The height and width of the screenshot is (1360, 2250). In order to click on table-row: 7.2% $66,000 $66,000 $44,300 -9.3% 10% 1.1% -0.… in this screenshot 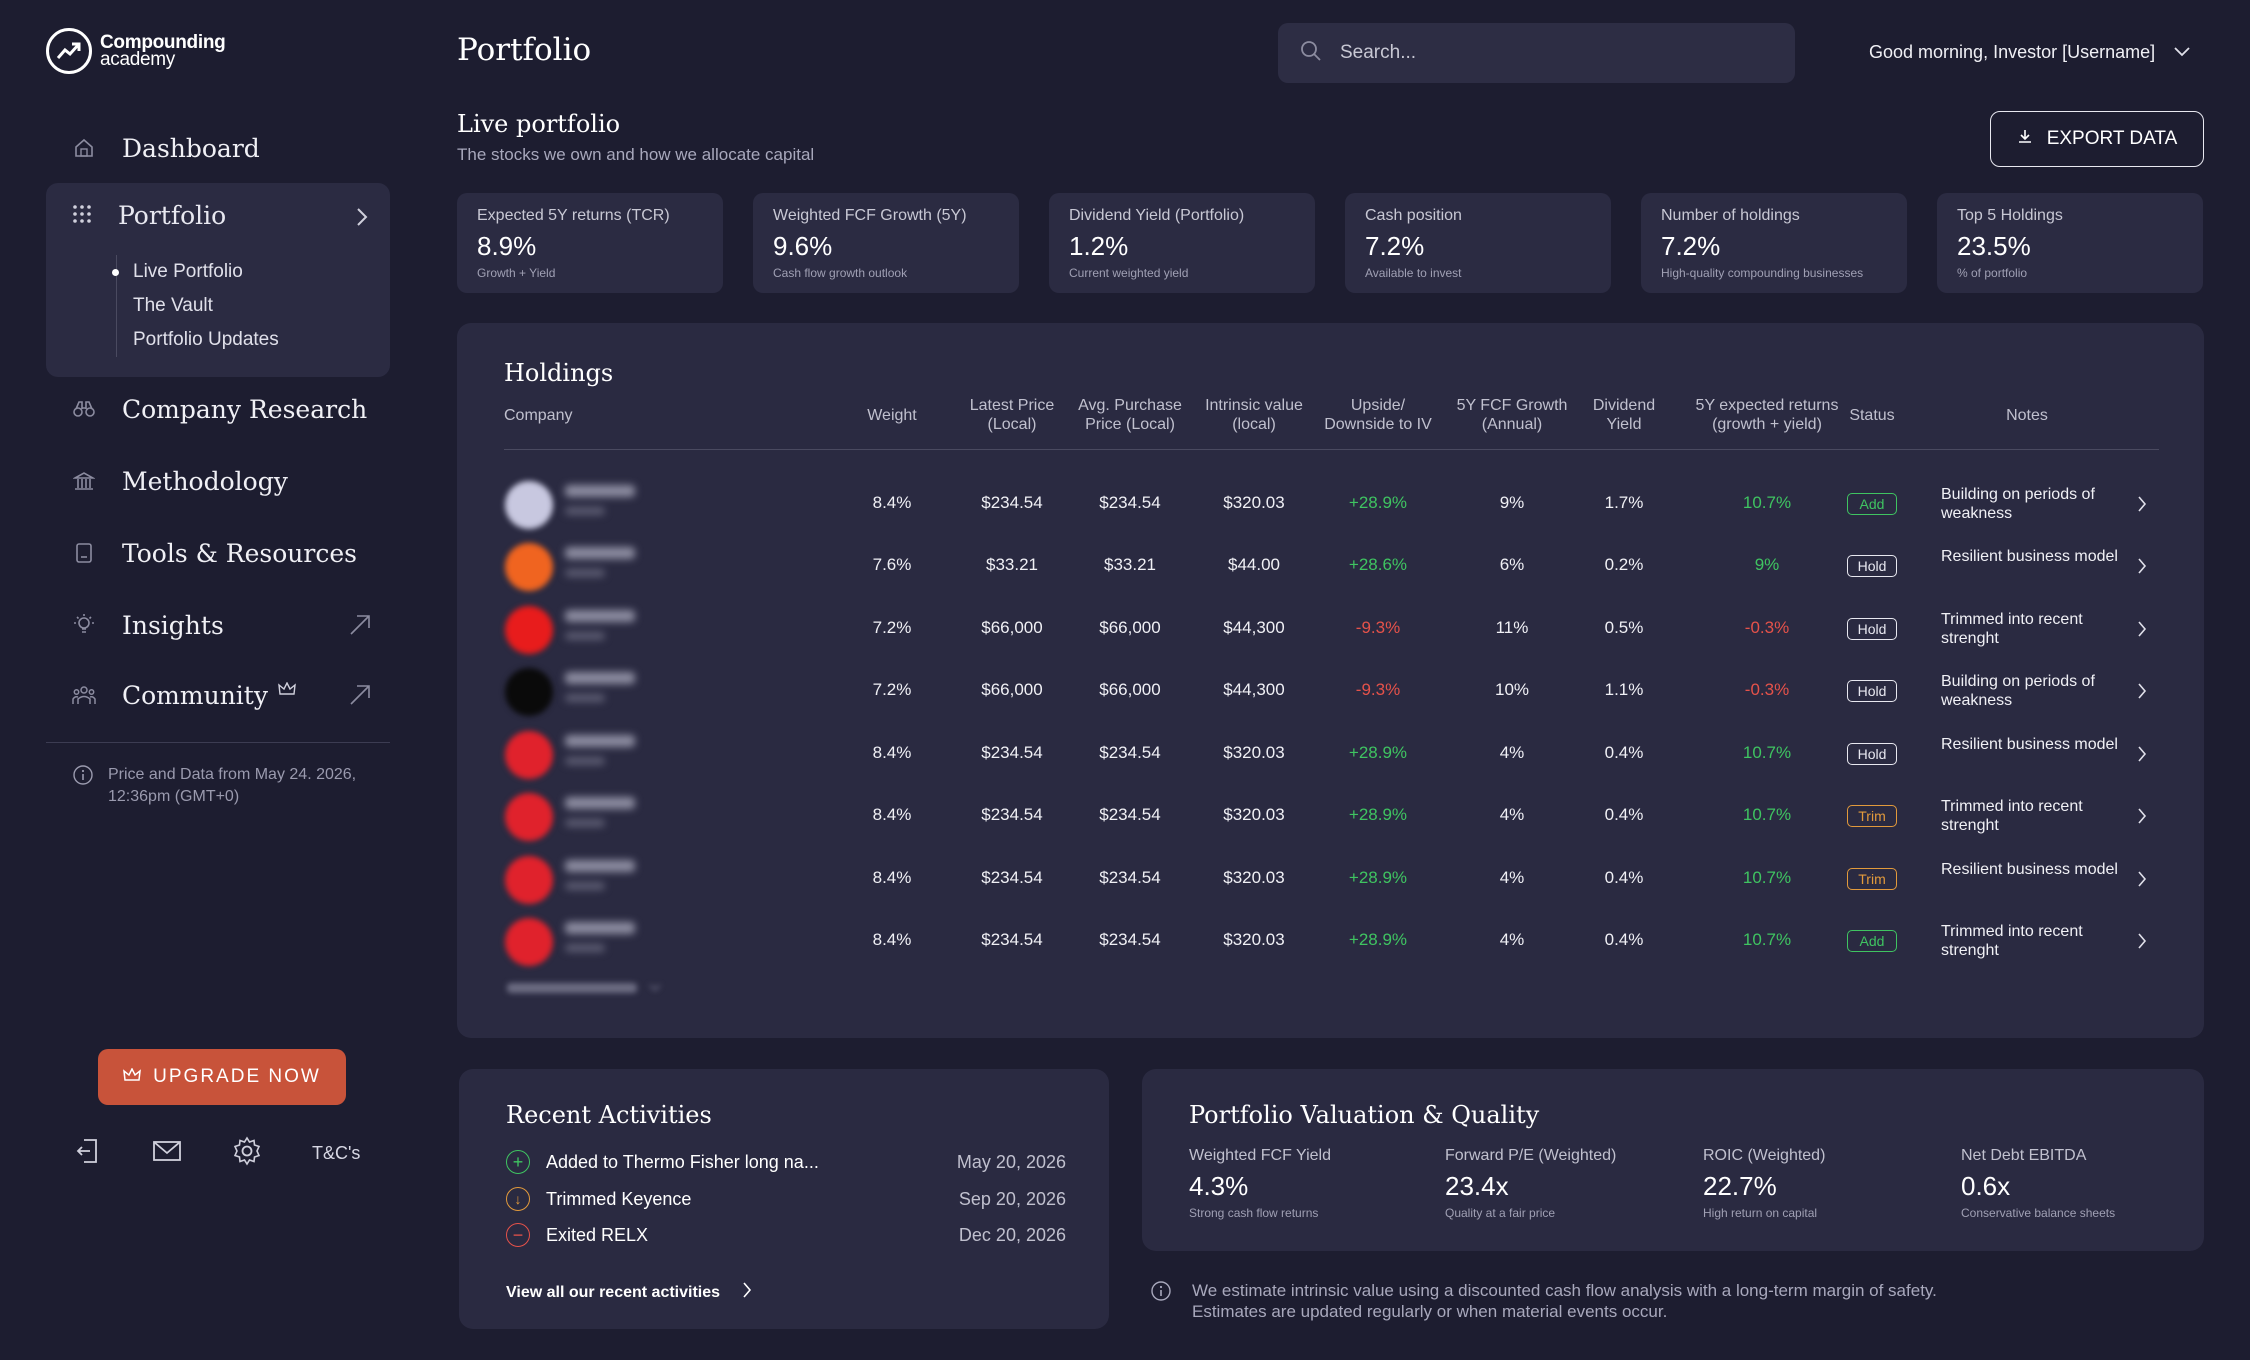, I will do `click(1330, 691)`.